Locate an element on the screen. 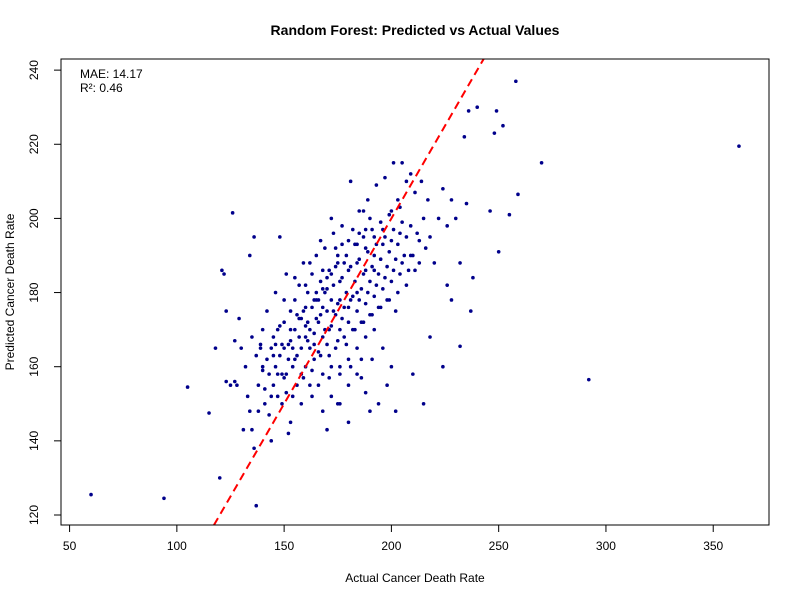 The height and width of the screenshot is (600, 800). y-tick-label: 240 is located at coordinates (34, 70).